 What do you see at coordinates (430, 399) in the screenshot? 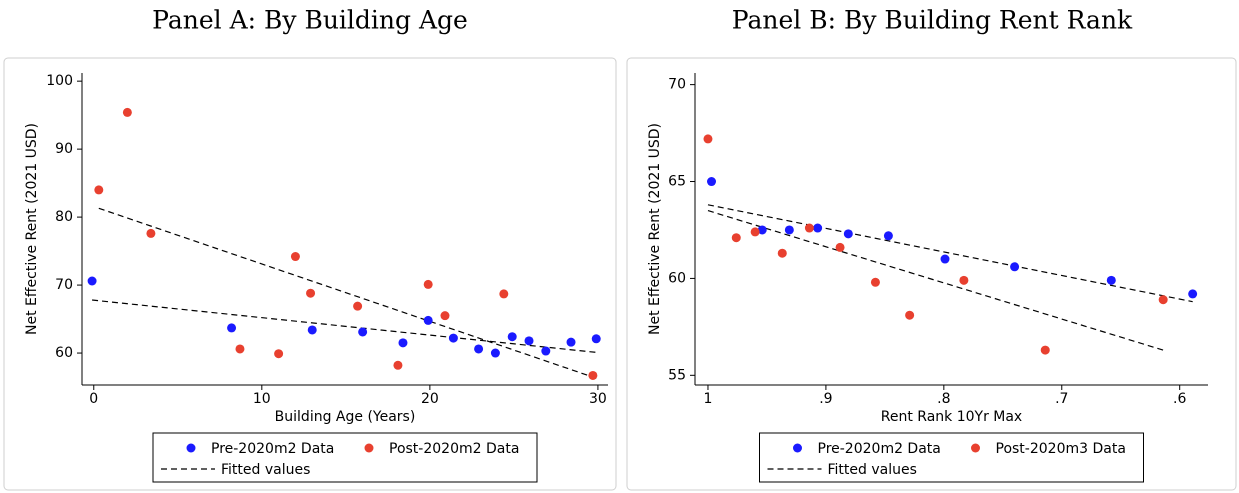
I see `x-tick-label: 20` at bounding box center [430, 399].